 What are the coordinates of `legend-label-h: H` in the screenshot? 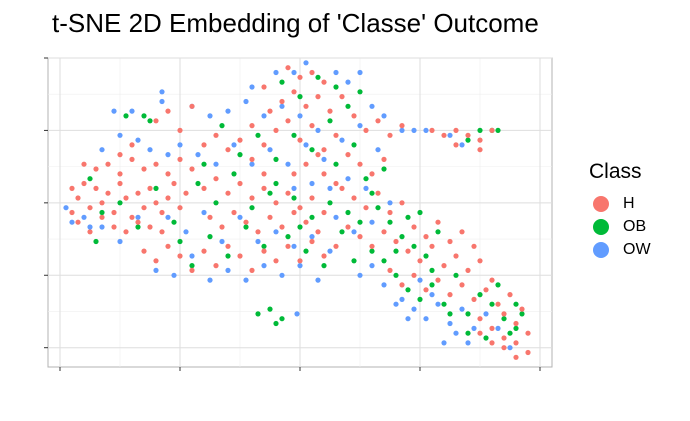 It's located at (629, 203).